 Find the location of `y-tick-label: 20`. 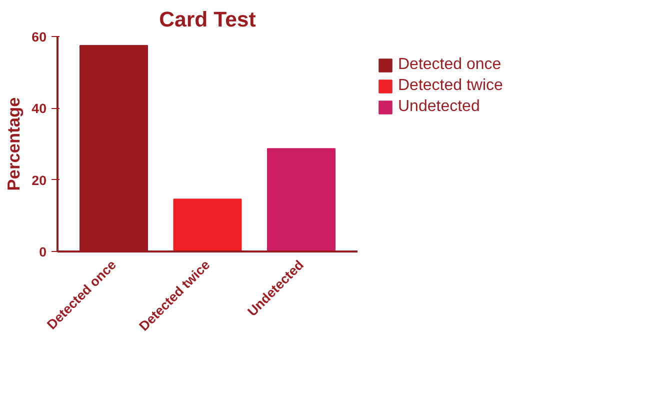

y-tick-label: 20 is located at coordinates (39, 180).